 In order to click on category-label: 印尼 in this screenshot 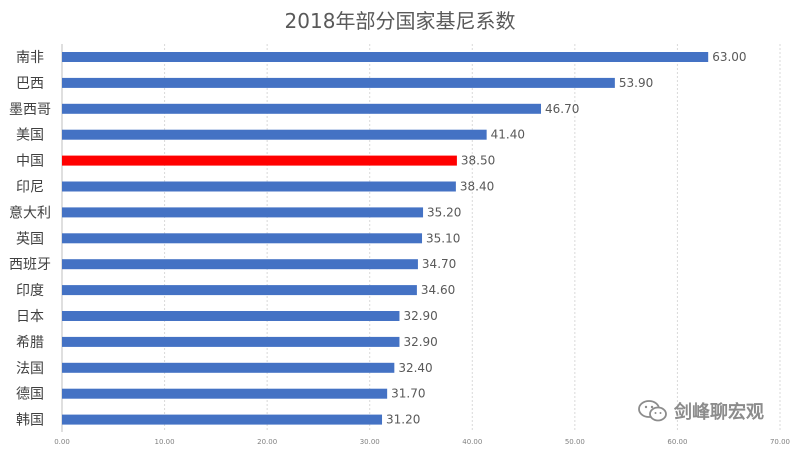, I will do `click(30, 188)`.